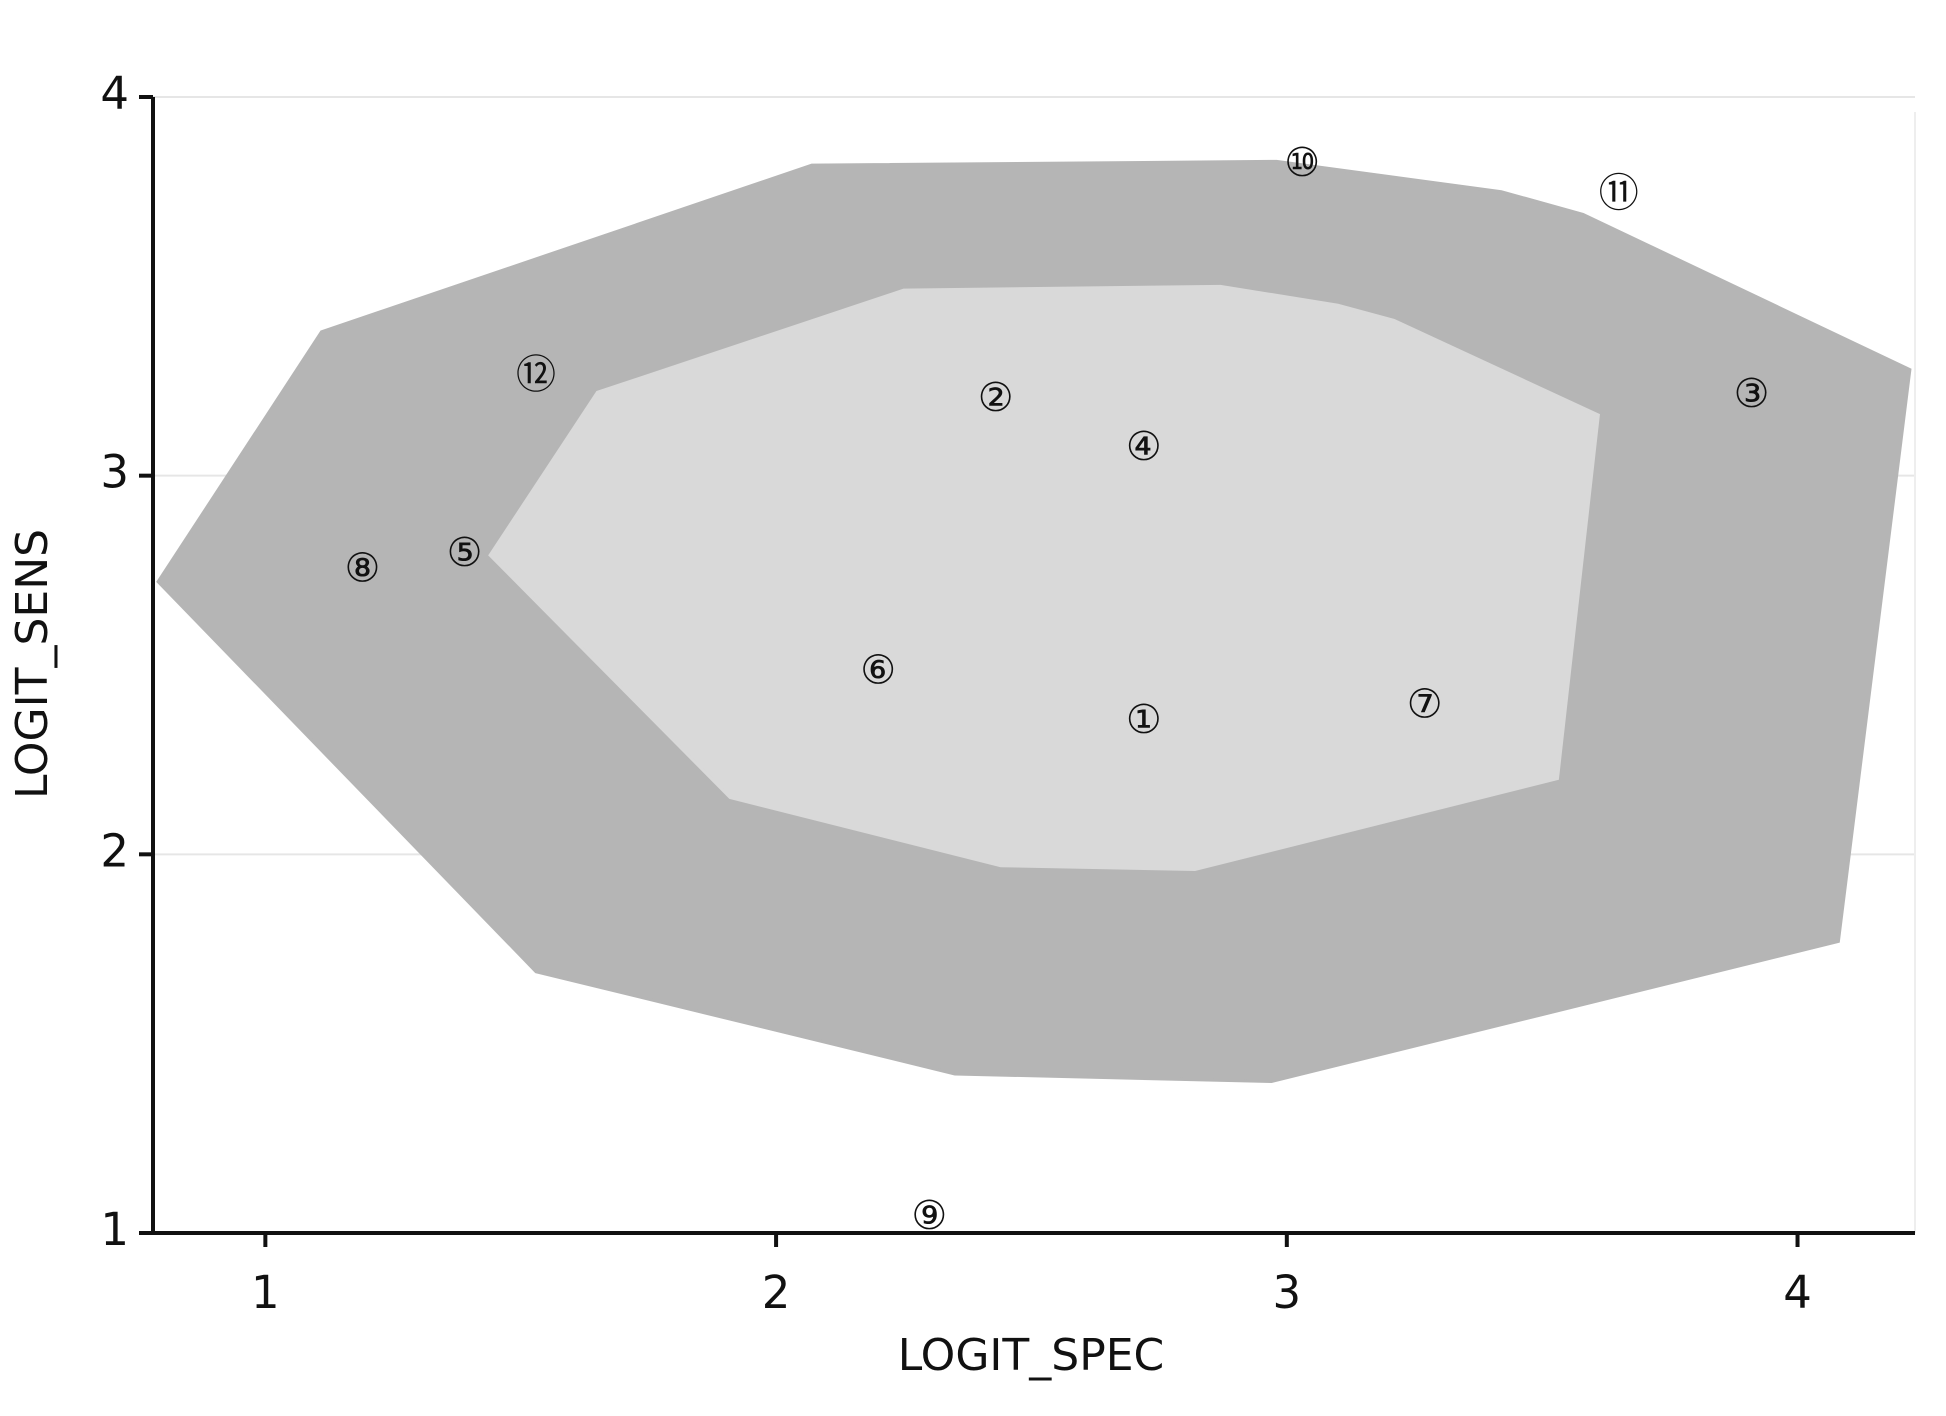  Describe the element at coordinates (114, 850) in the screenshot. I see `y-tick-label: 2` at that location.